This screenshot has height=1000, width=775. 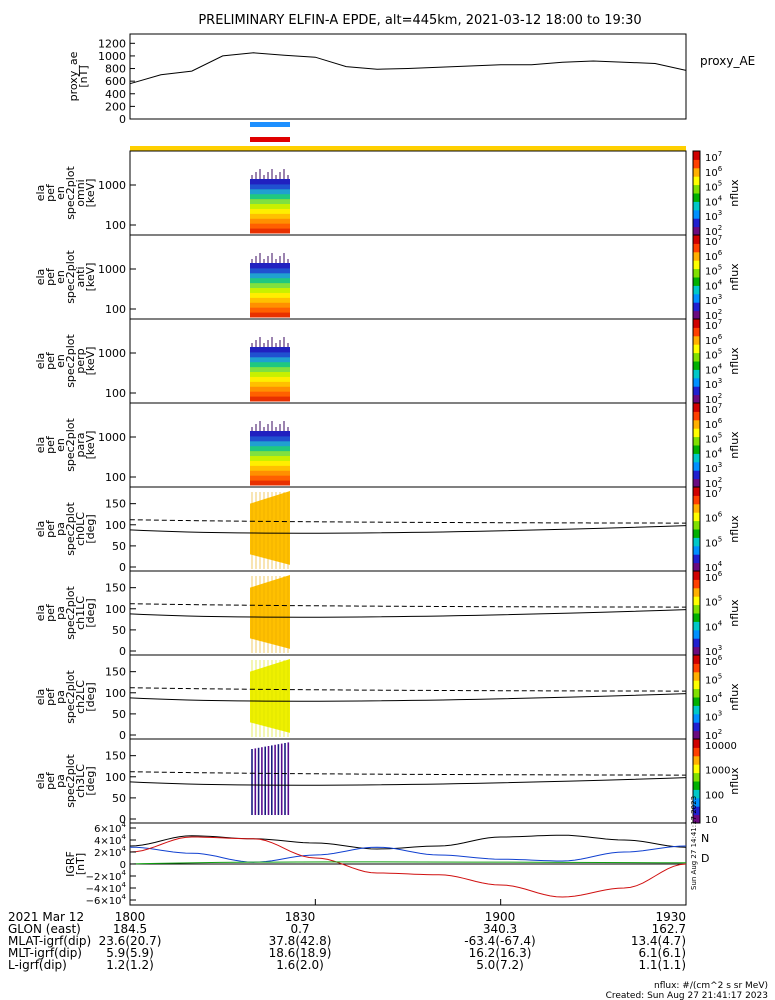 What do you see at coordinates (711, 986) in the screenshot?
I see `units-note: nflux: #/(cm^2 s sr MeV)` at bounding box center [711, 986].